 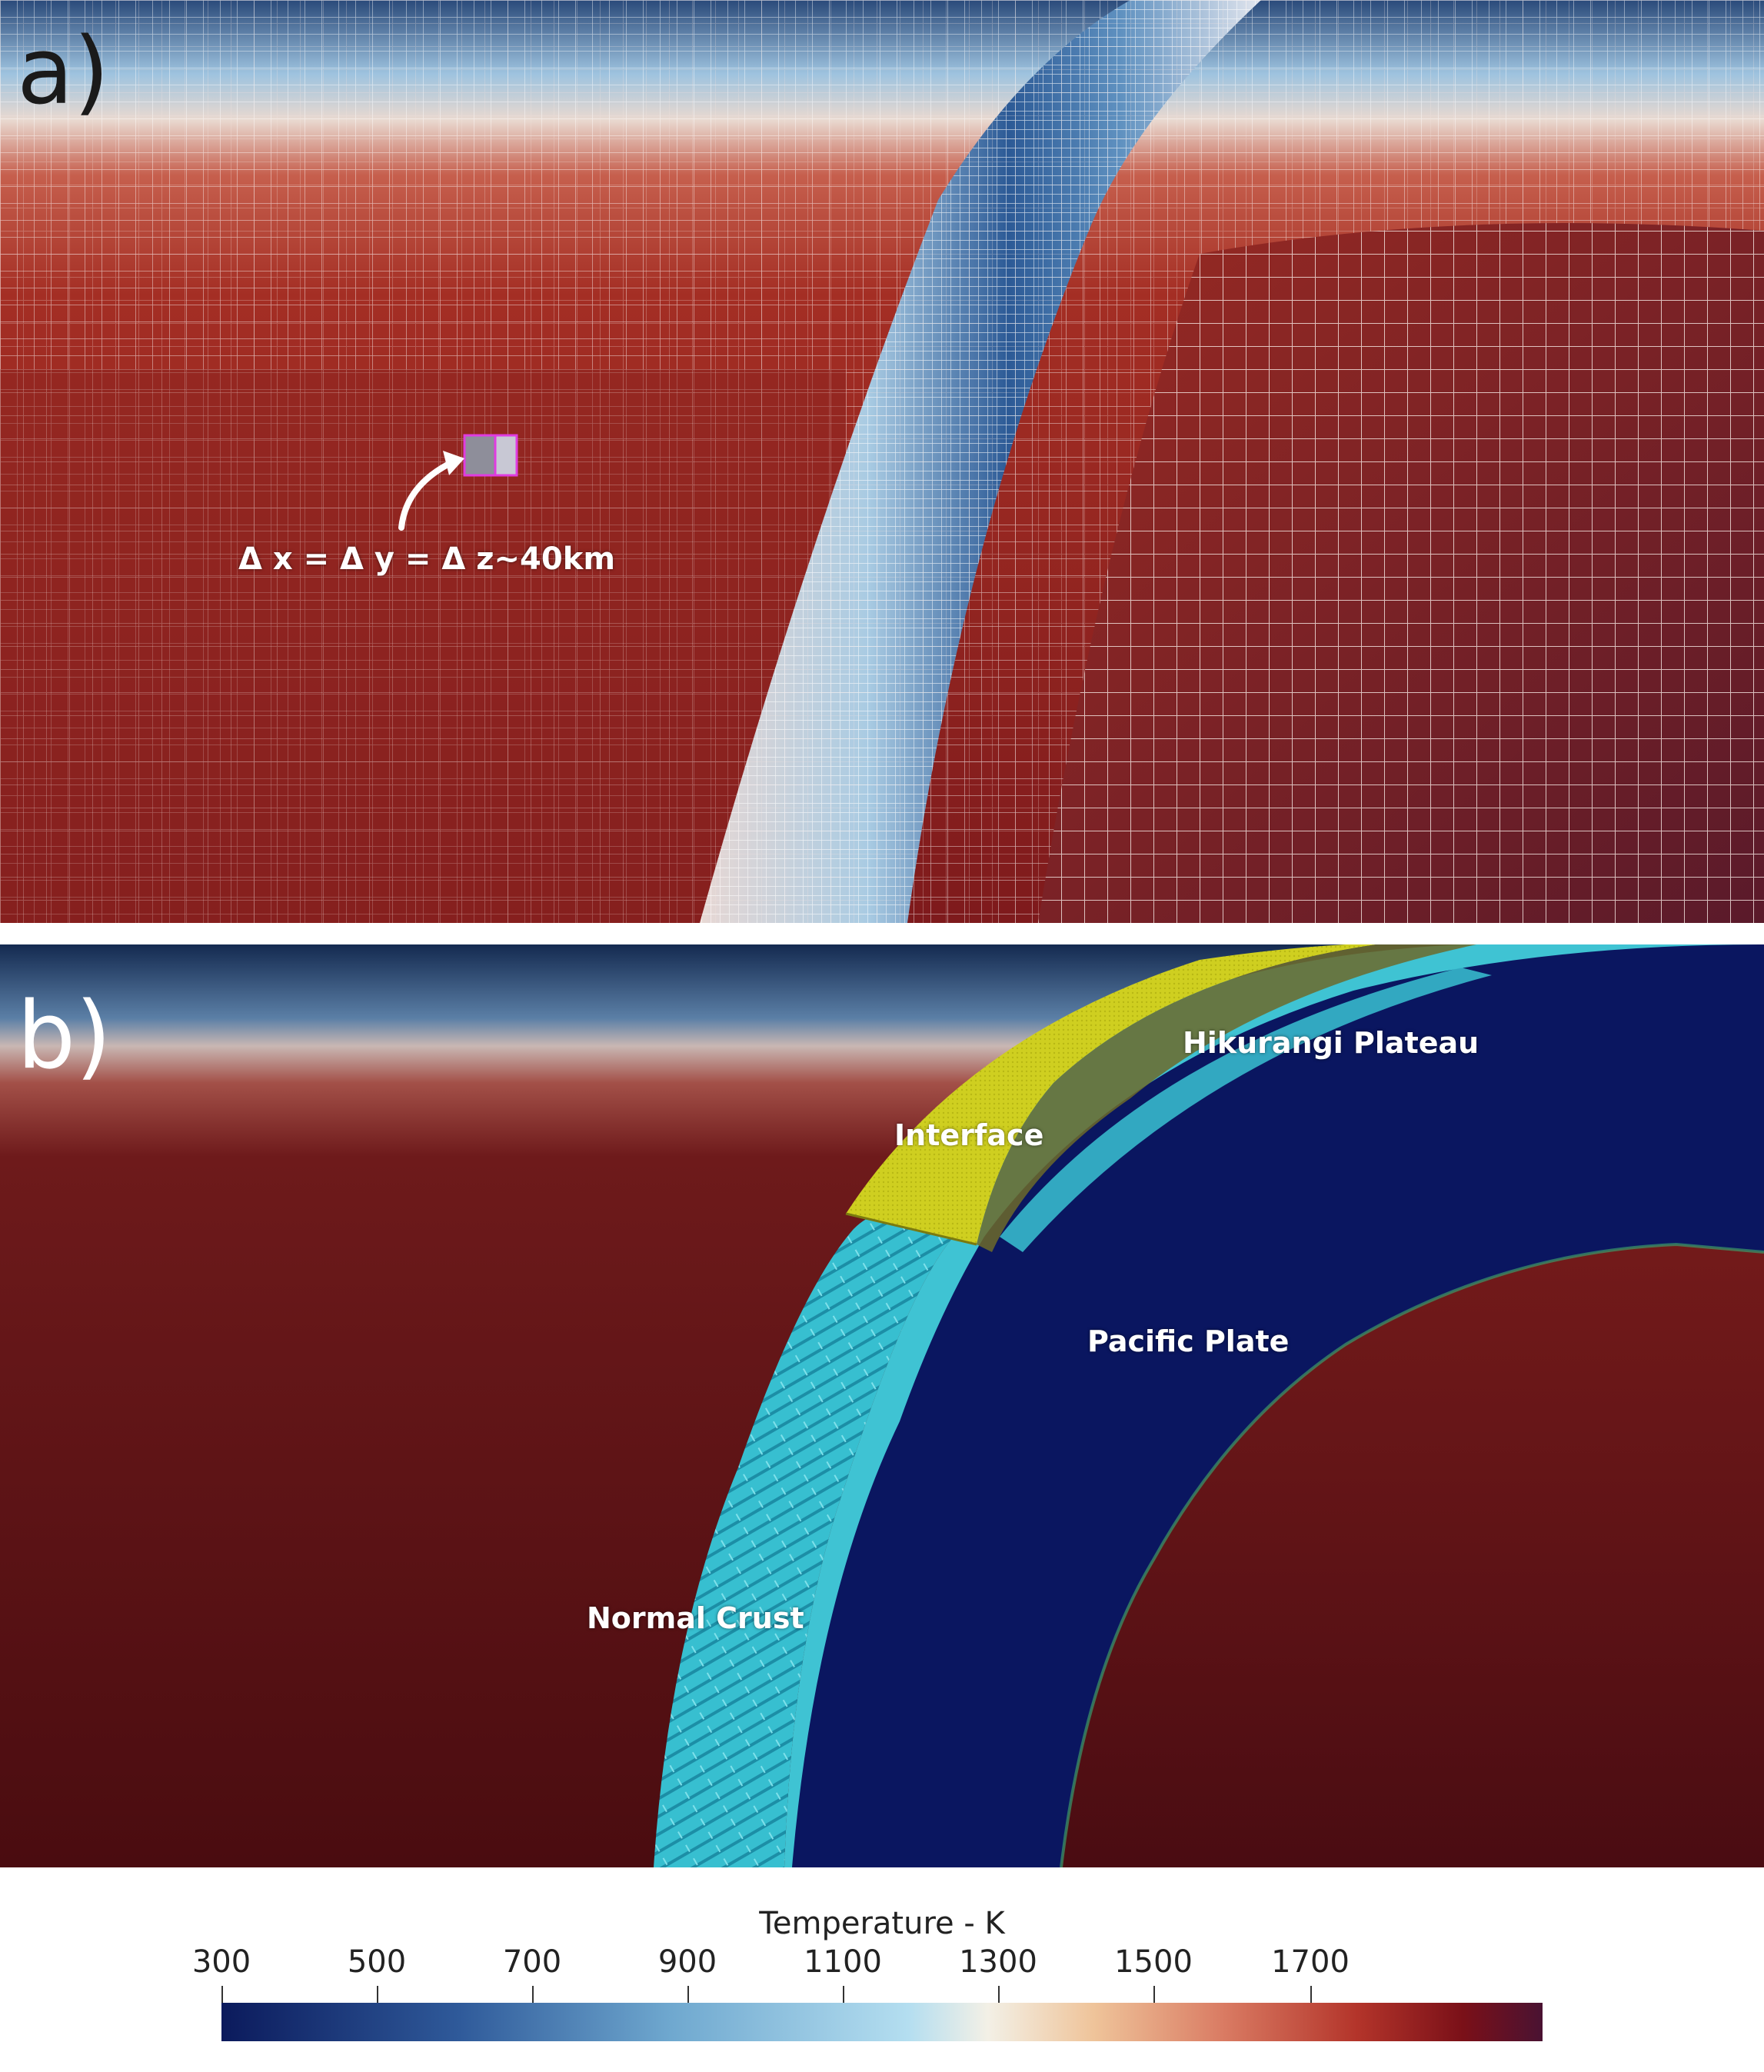 I want to click on panel-b-letter: b), so click(x=64, y=1036).